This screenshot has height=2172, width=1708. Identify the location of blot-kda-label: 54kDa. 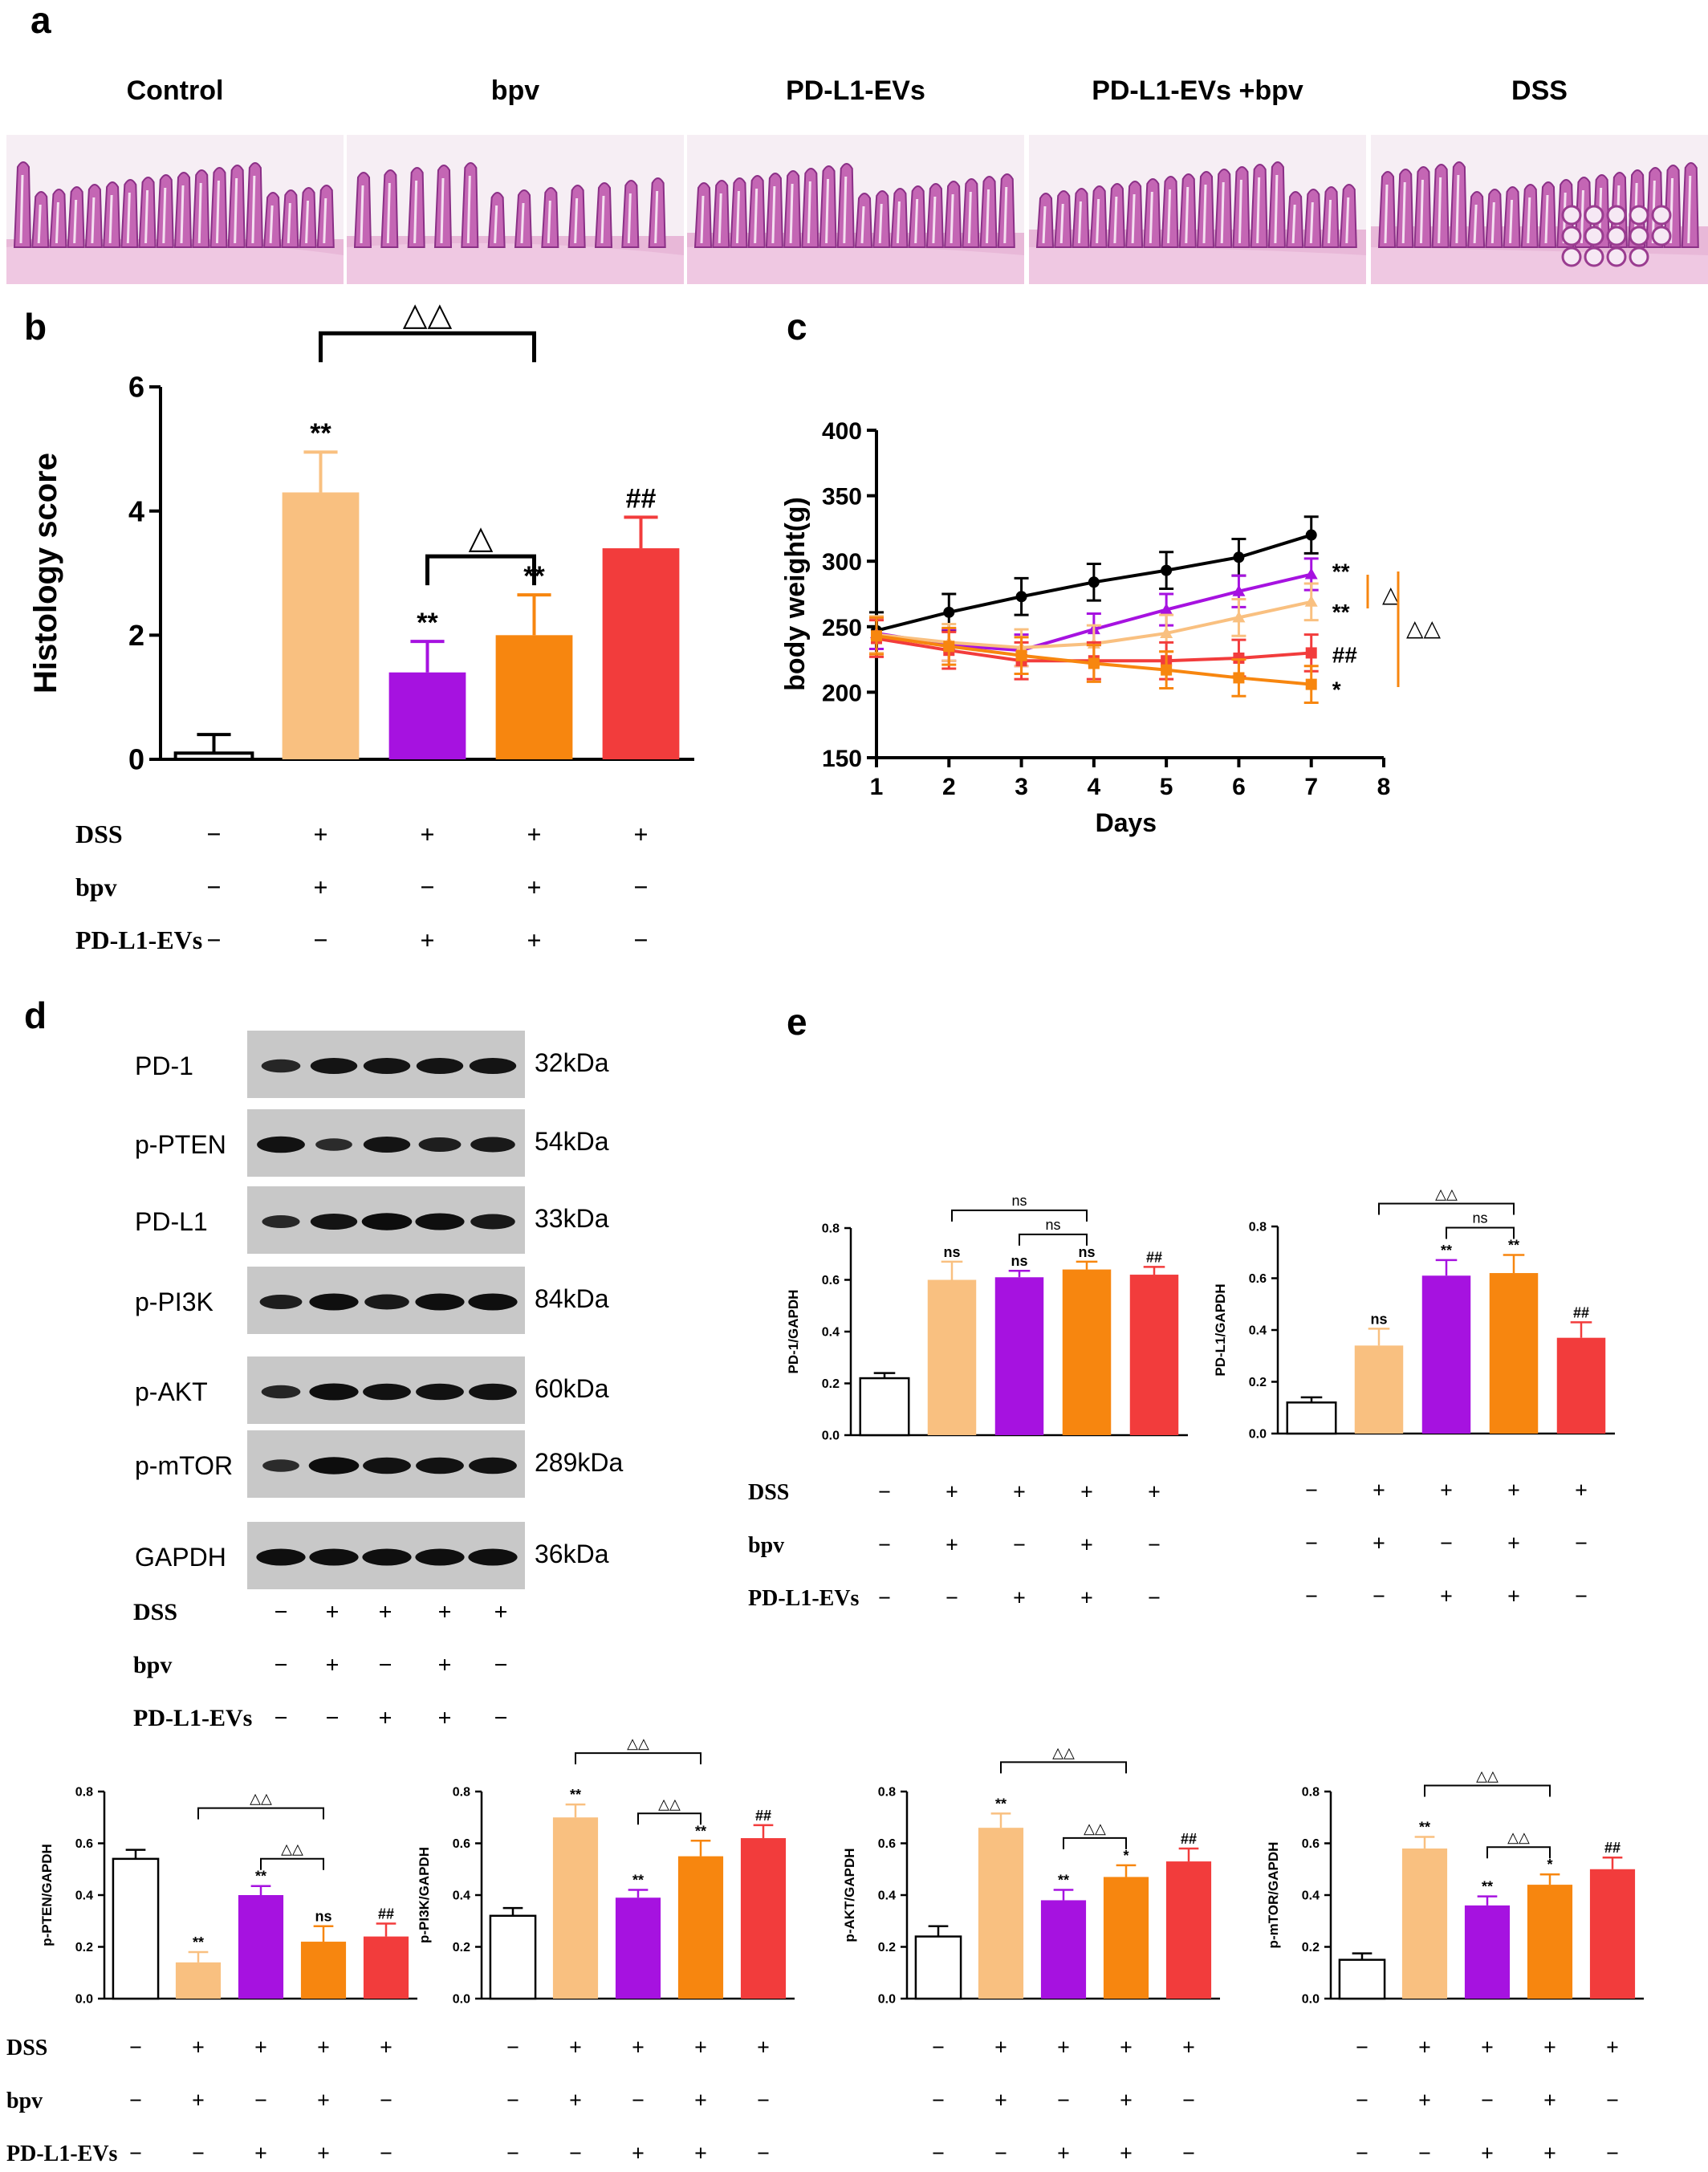
(572, 1141).